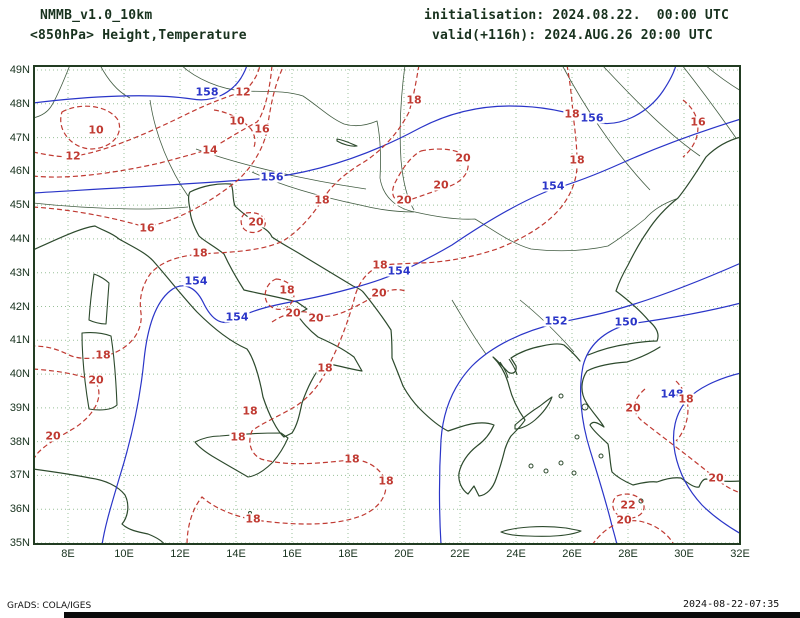  Describe the element at coordinates (628, 506) in the screenshot. I see `temp-contour-22-pocket` at that location.